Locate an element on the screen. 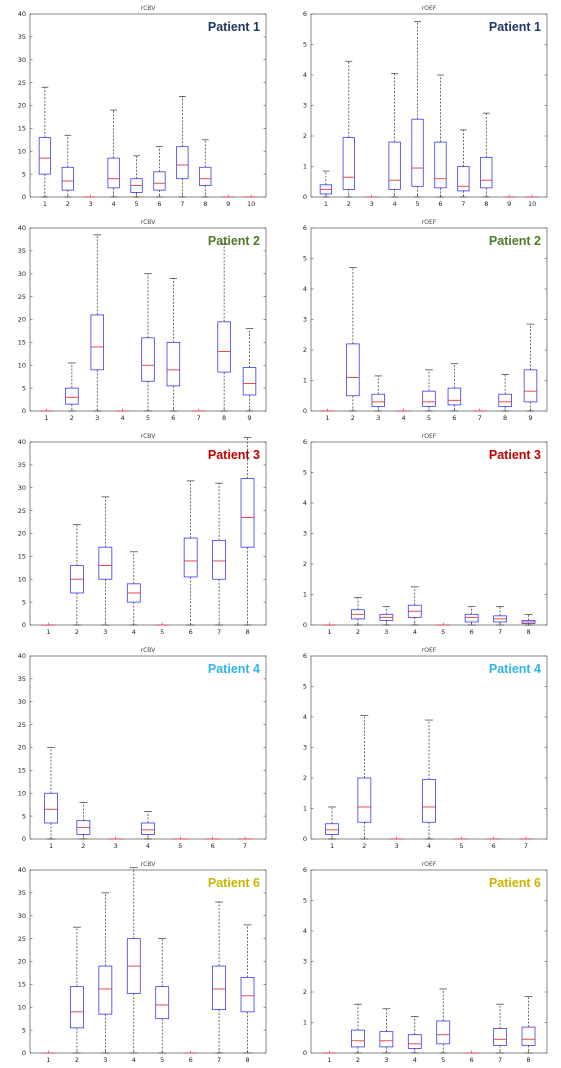 Image resolution: width=561 pixels, height=1068 pixels. y-tick-label: 4 is located at coordinates (305, 75).